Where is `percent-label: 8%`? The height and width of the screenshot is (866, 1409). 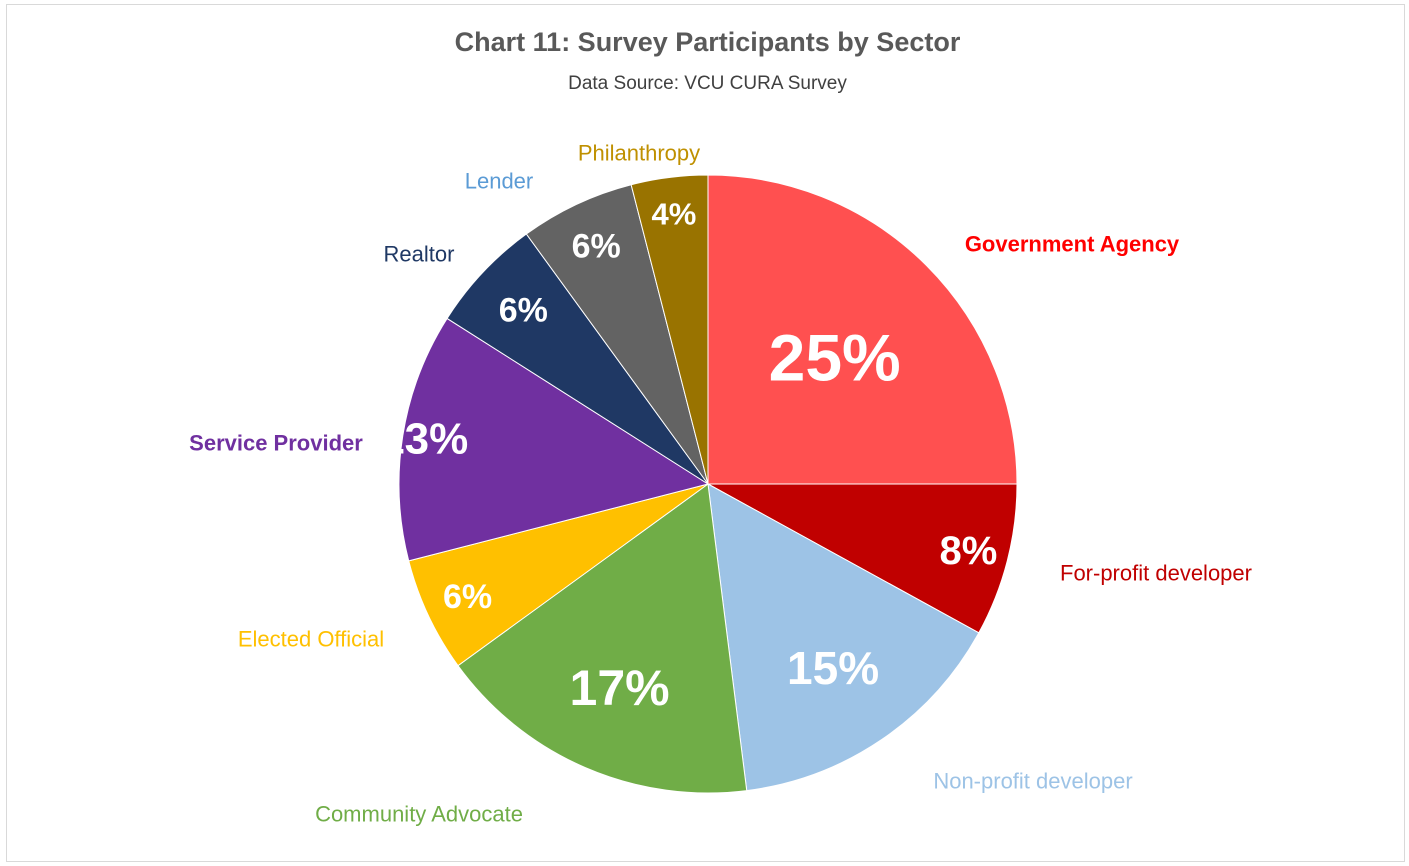 percent-label: 8% is located at coordinates (968, 551).